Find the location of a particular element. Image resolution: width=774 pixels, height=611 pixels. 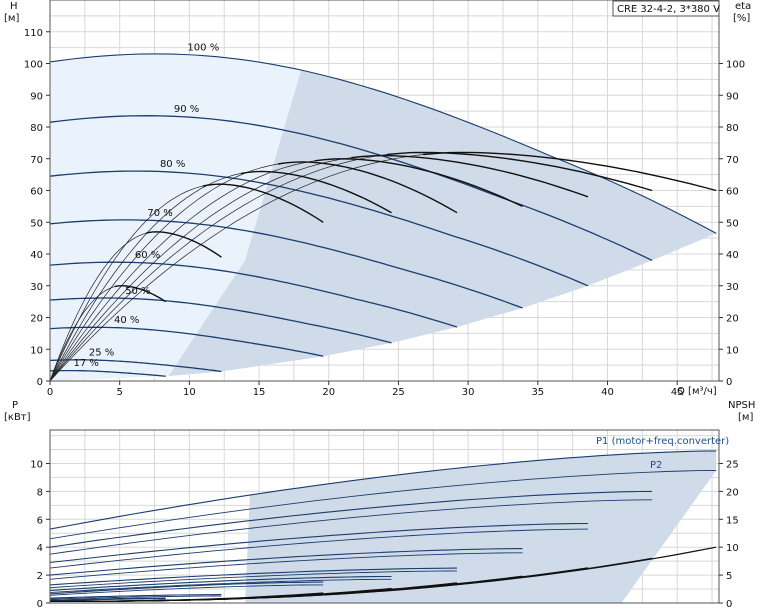

y-tick-label: 60 is located at coordinates (36, 192).